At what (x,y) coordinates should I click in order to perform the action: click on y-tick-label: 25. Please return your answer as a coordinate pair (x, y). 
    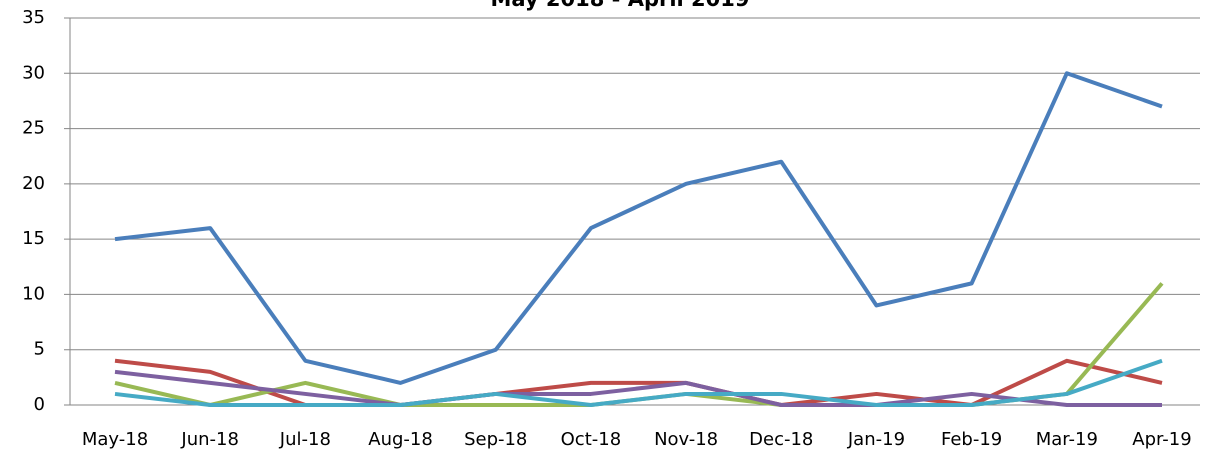
    Looking at the image, I should click on (33, 128).